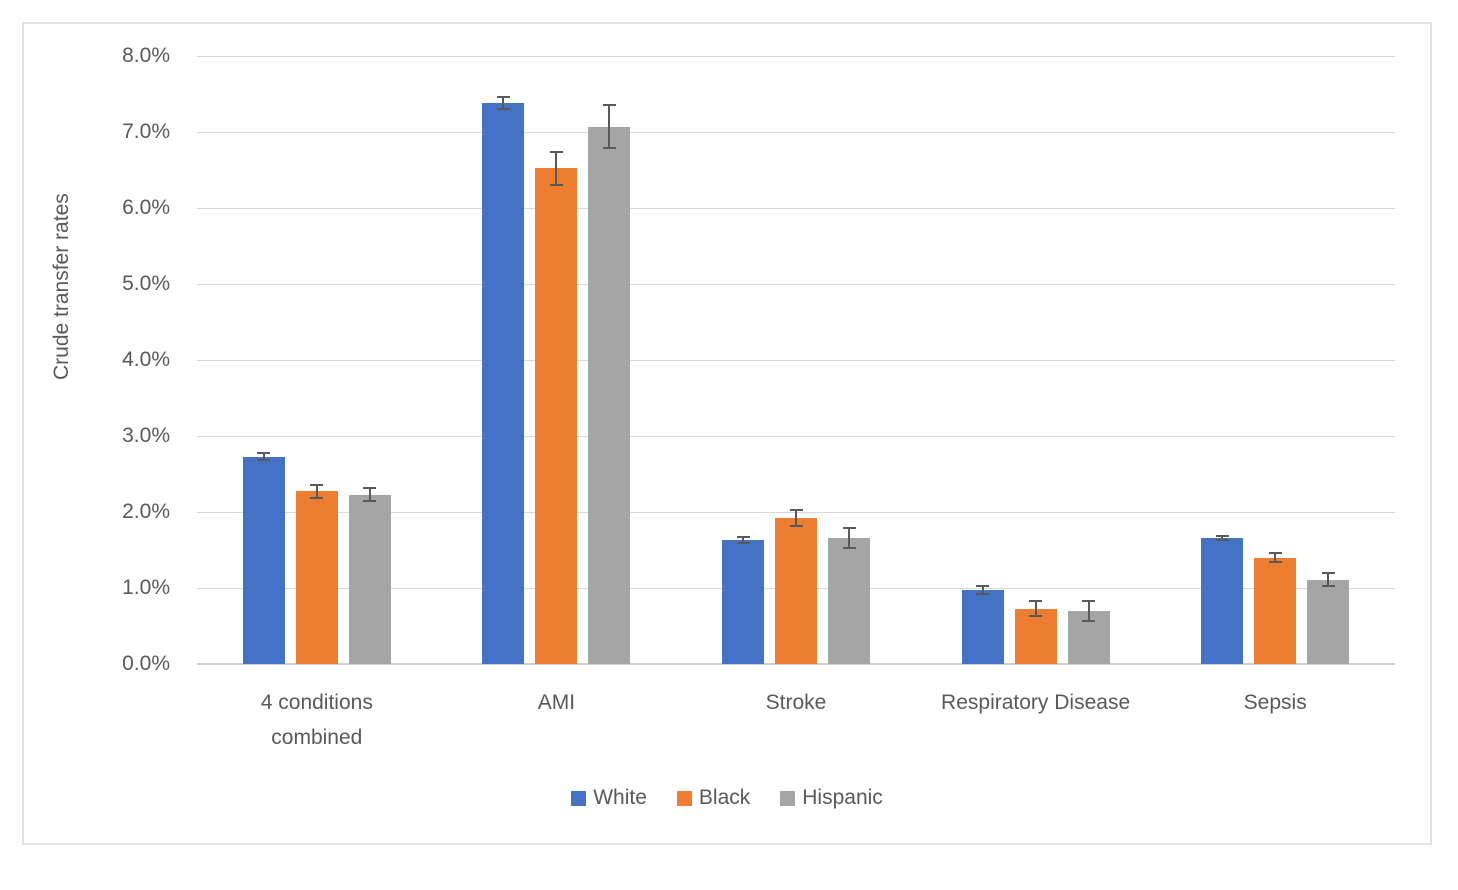  What do you see at coordinates (146, 587) in the screenshot?
I see `y-tick-label: 1.0%` at bounding box center [146, 587].